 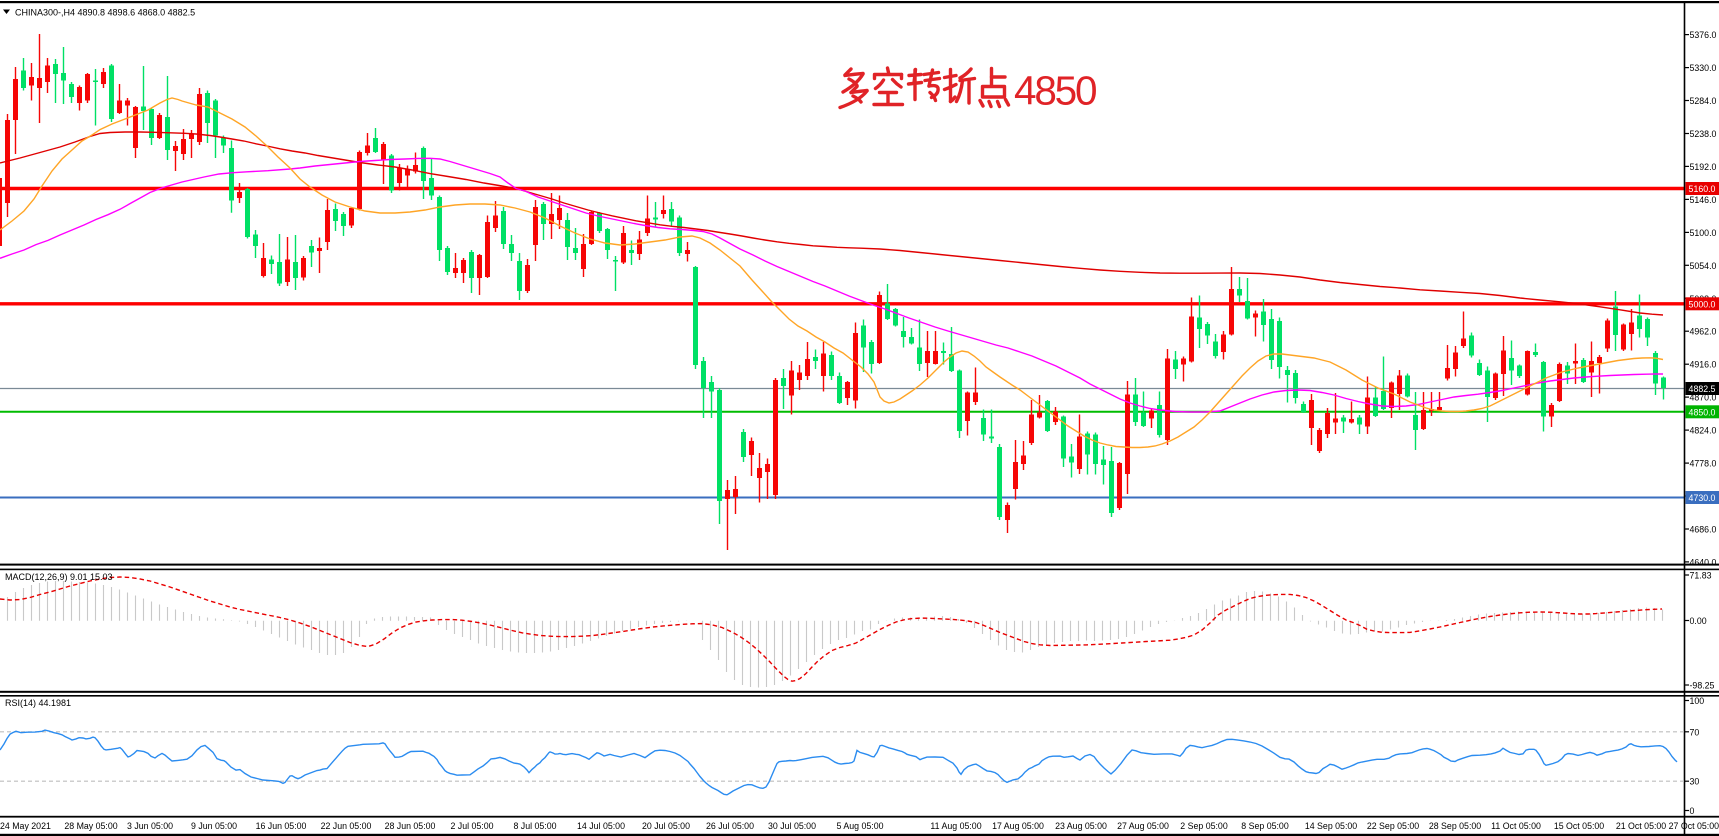 I want to click on svg-text: 14 Sep 05:00, so click(x=1331, y=826).